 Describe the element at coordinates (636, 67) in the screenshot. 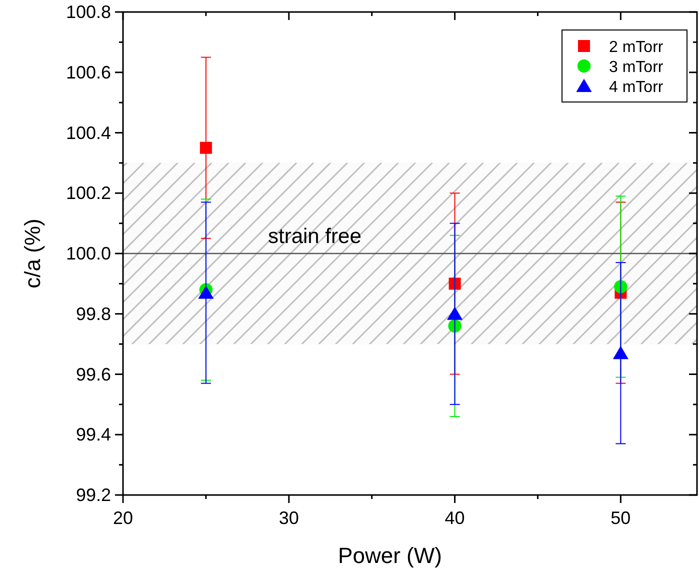

I see `legend-label: 3 mTorr` at that location.